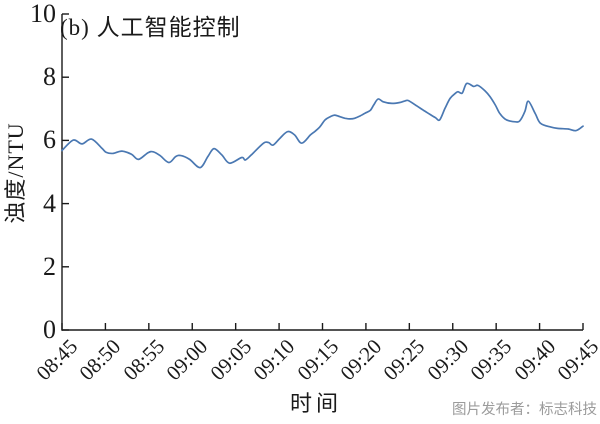  Describe the element at coordinates (315, 403) in the screenshot. I see `x-axis-label: 时间` at that location.